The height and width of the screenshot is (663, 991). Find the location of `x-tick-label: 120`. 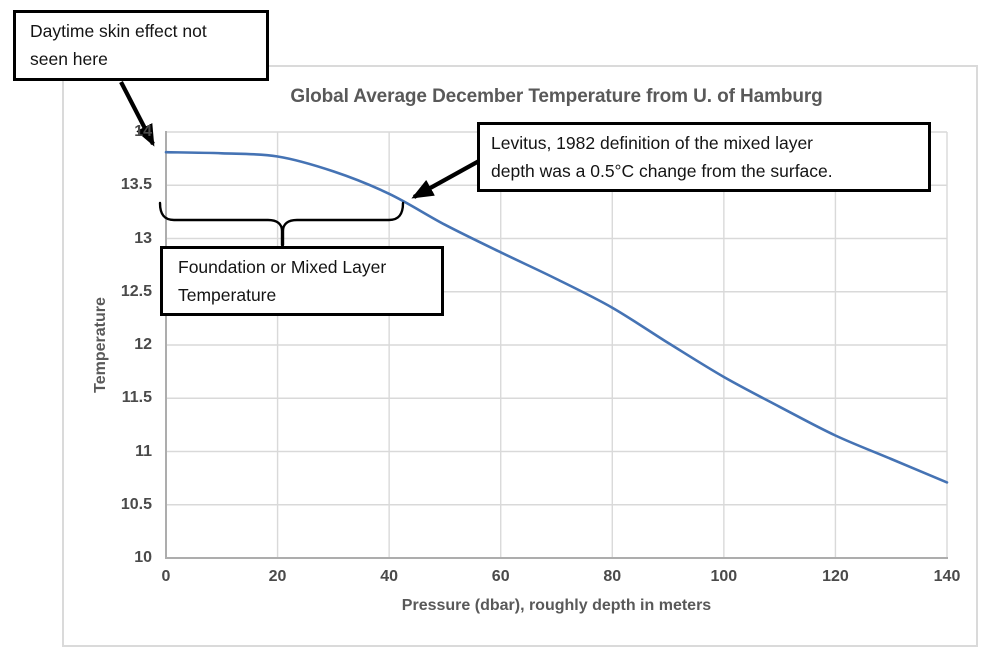

x-tick-label: 120 is located at coordinates (835, 576).